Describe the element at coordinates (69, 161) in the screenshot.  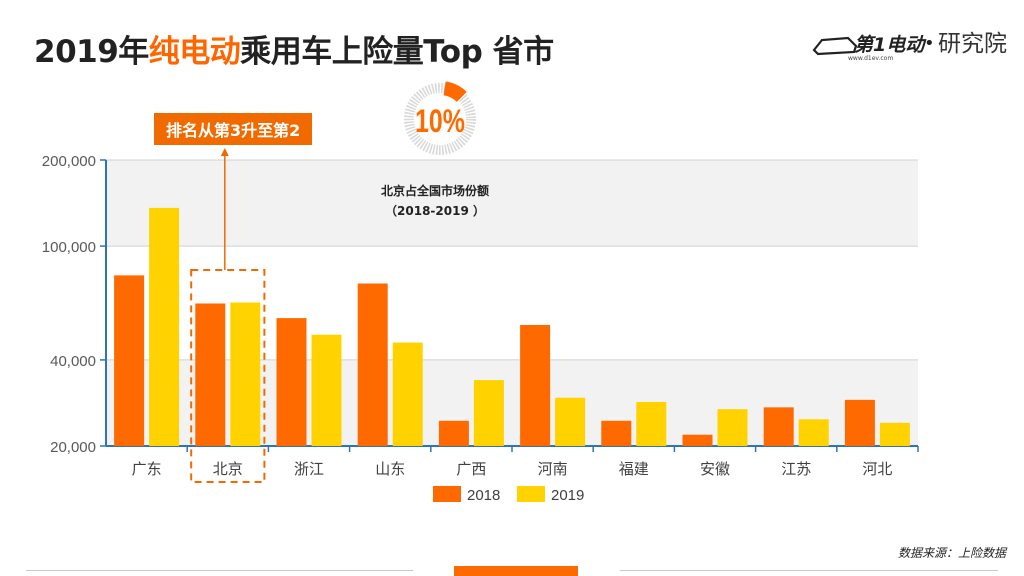
I see `y-tick-label: 200,000` at that location.